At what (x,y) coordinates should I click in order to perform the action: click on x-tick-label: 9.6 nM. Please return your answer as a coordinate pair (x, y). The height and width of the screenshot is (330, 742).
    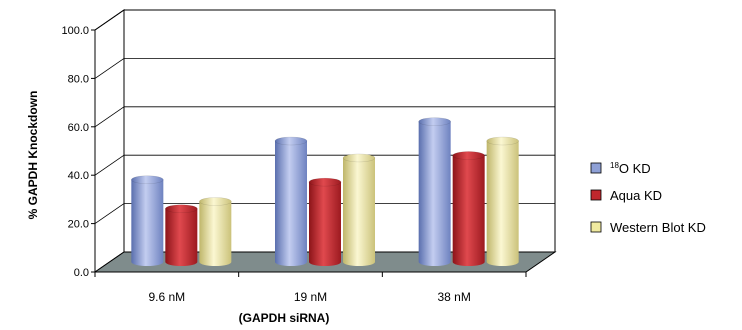
    Looking at the image, I should click on (166, 297).